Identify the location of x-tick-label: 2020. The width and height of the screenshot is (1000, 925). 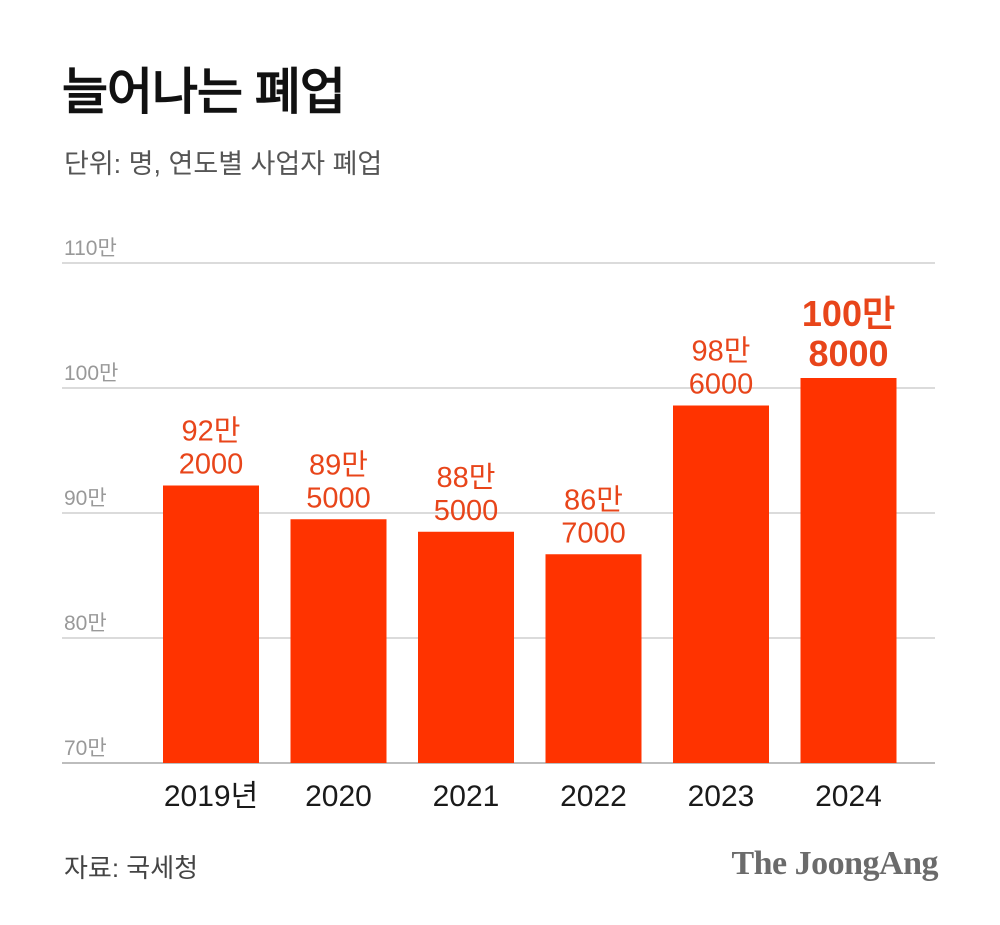
(338, 796).